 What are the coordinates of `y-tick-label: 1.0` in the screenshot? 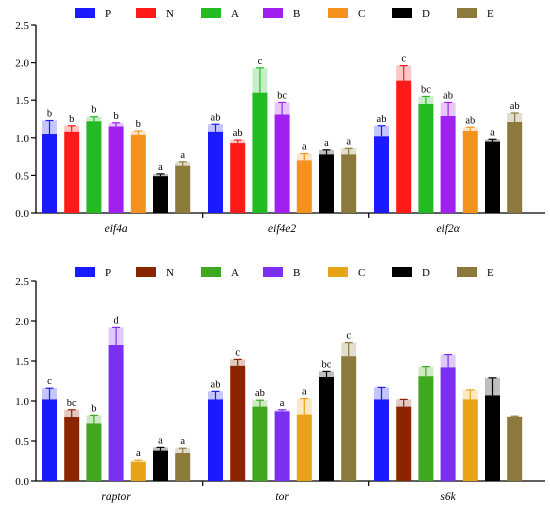 It's located at (22, 402).